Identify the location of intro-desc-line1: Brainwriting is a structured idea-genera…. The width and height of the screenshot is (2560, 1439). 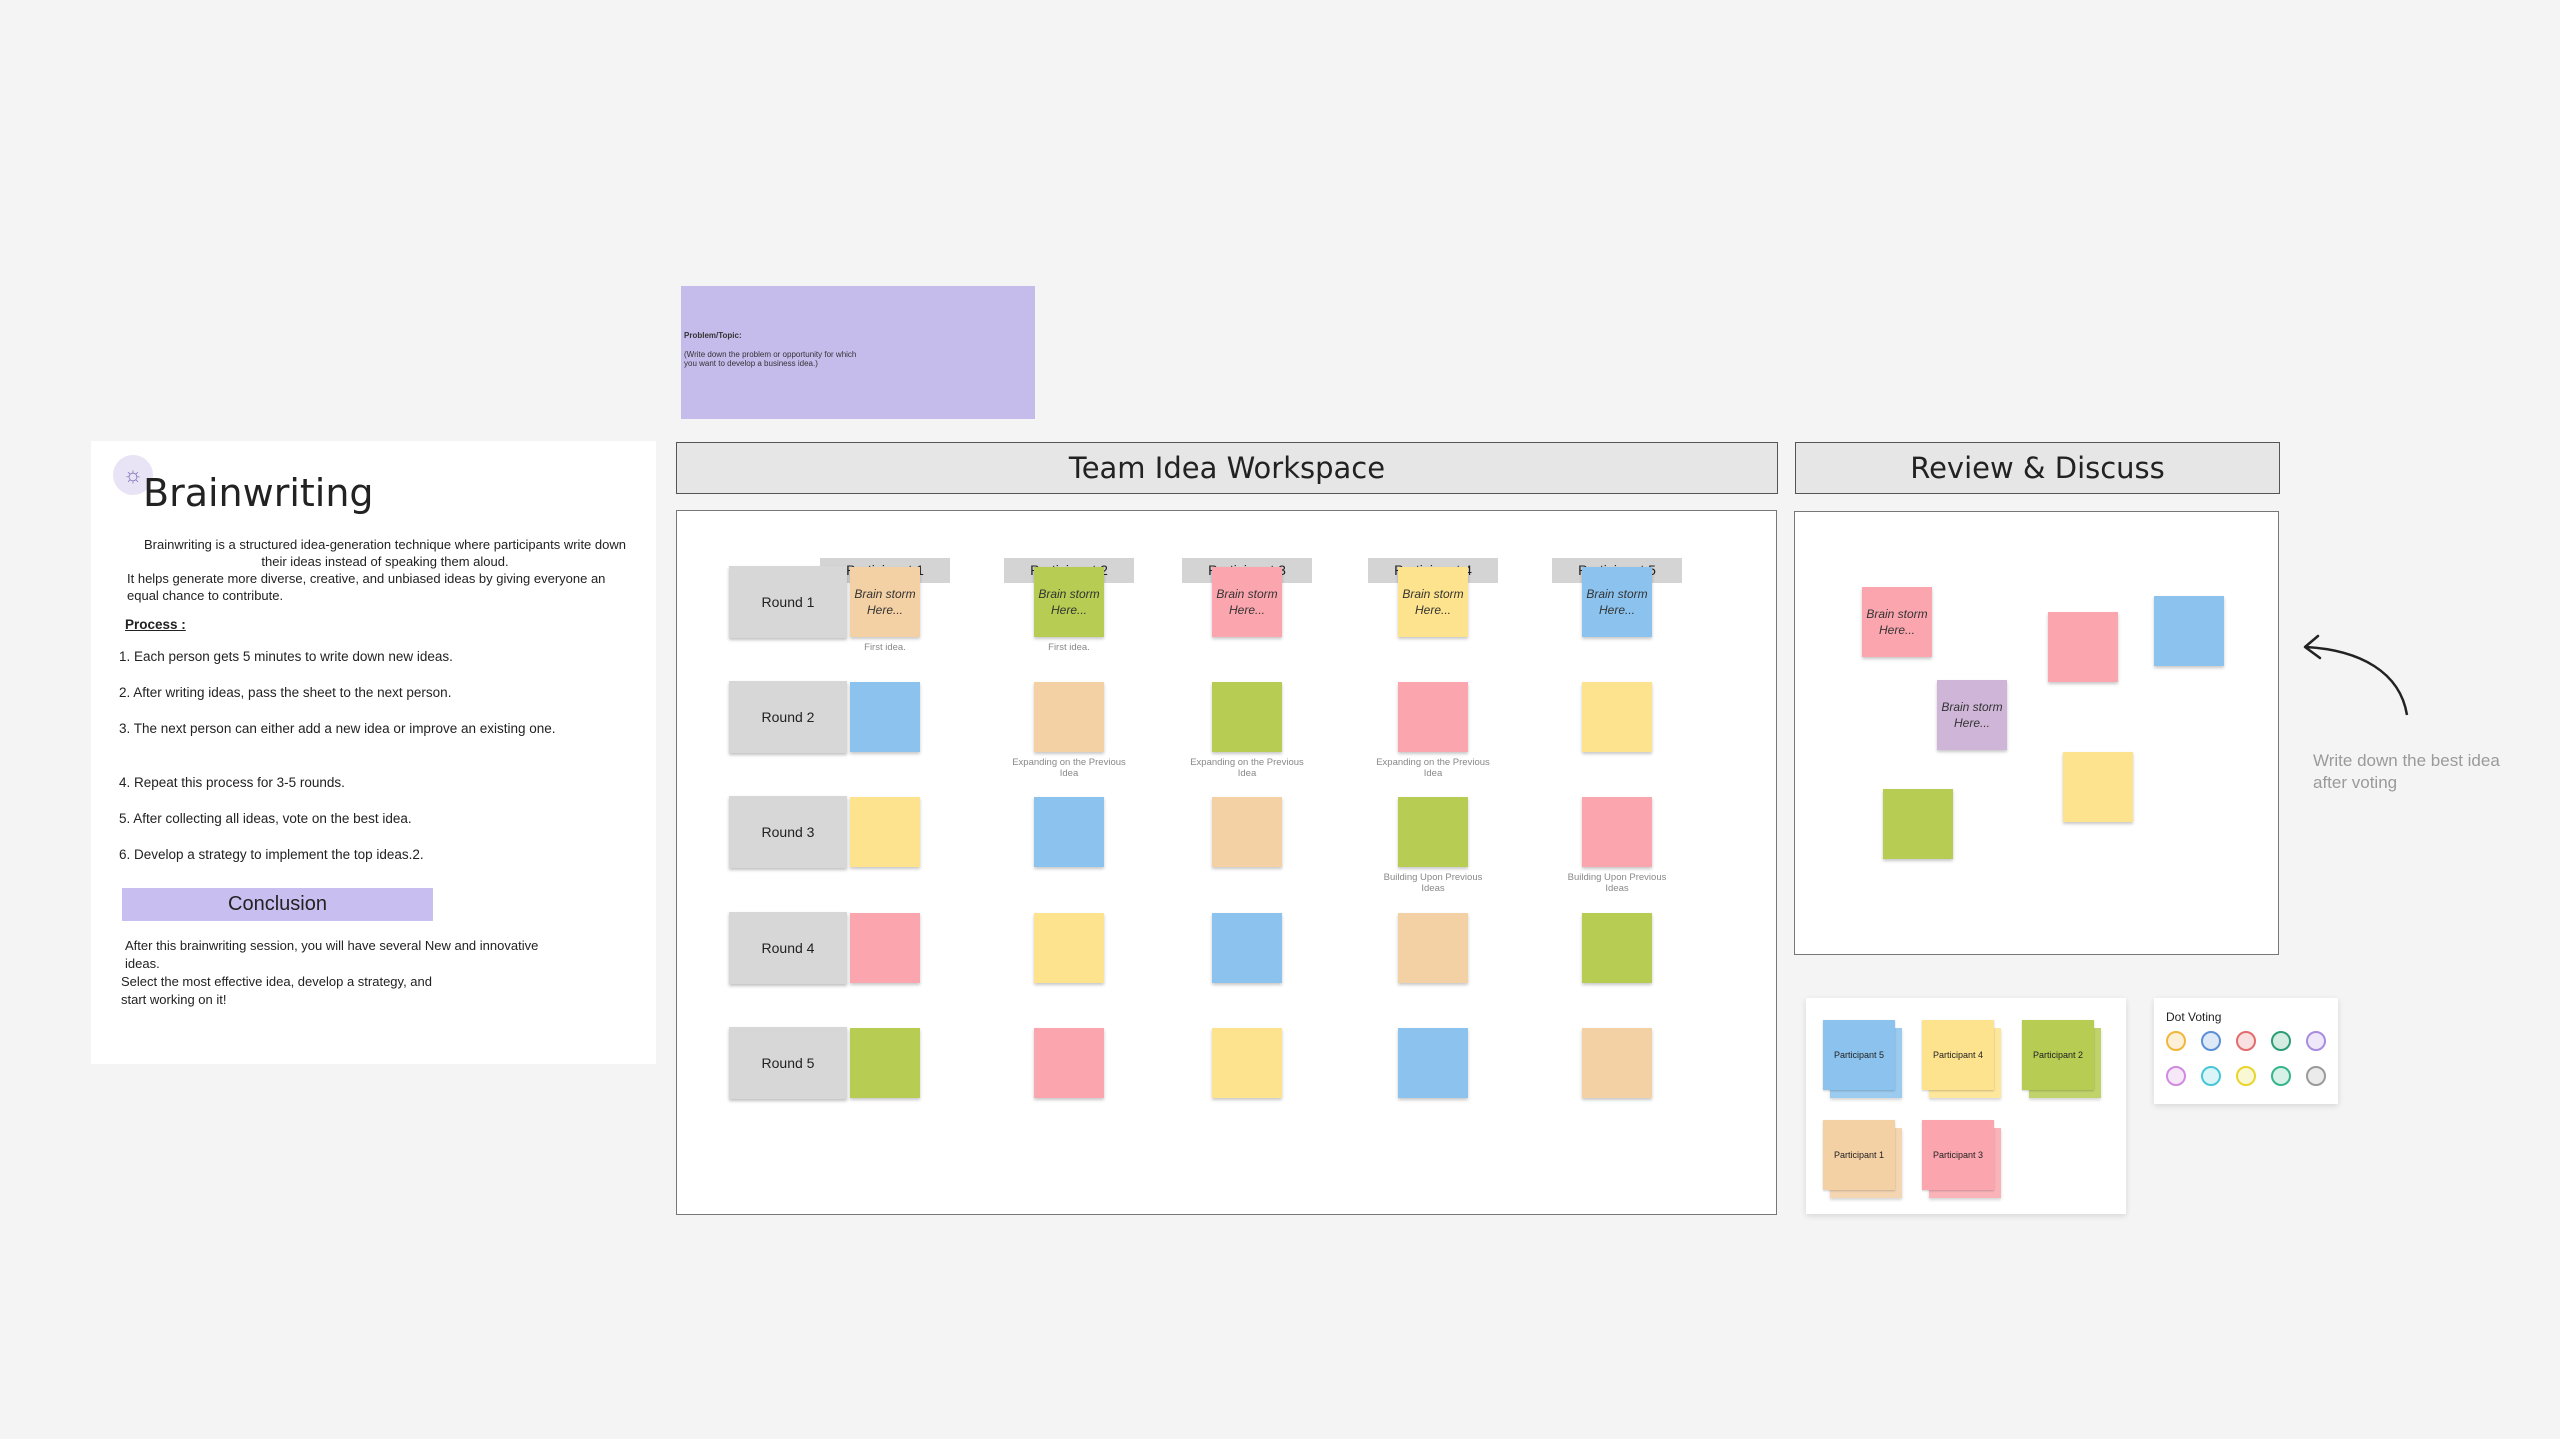
(385, 544).